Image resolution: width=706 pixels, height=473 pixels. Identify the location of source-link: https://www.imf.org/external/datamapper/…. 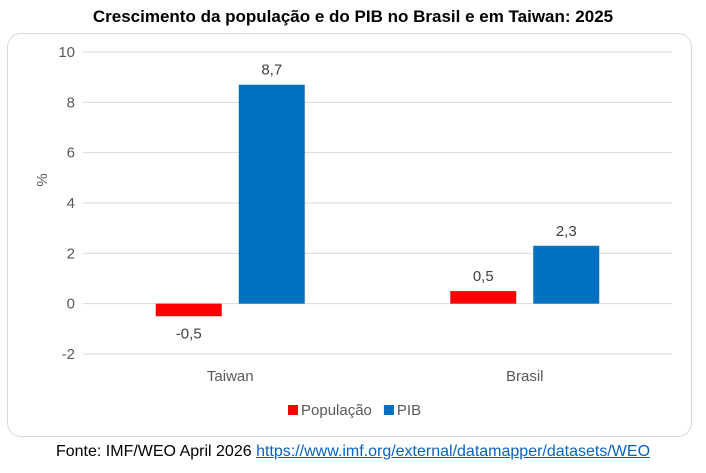
(453, 451).